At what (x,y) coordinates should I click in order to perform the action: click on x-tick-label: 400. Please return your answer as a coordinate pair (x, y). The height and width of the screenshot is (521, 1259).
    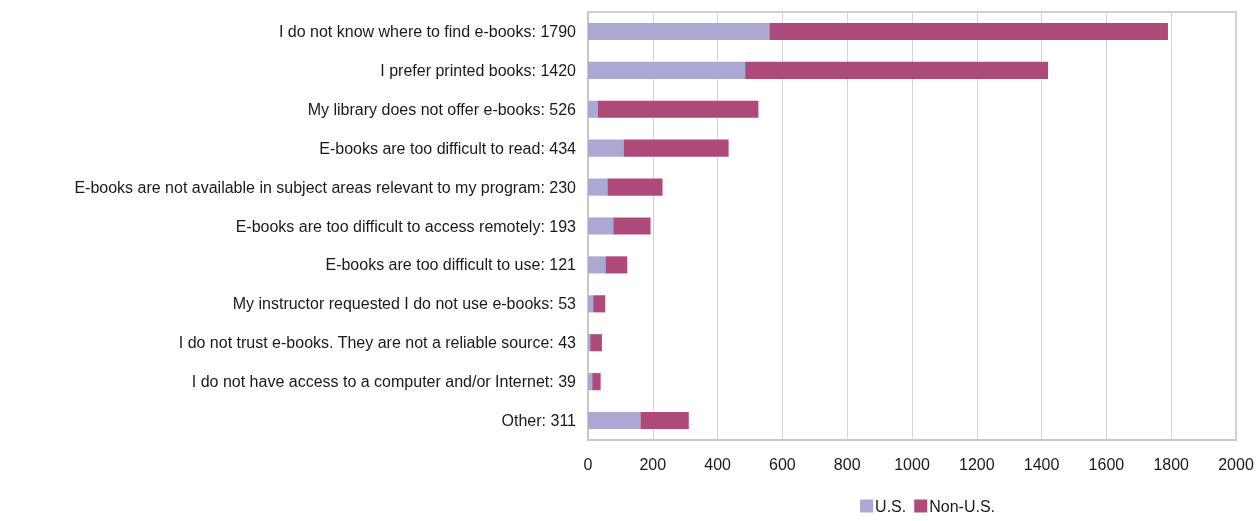
    Looking at the image, I should click on (718, 464).